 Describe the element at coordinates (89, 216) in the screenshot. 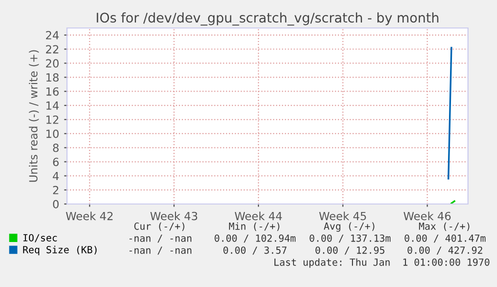

I see `x-tick-label: Week 42` at that location.